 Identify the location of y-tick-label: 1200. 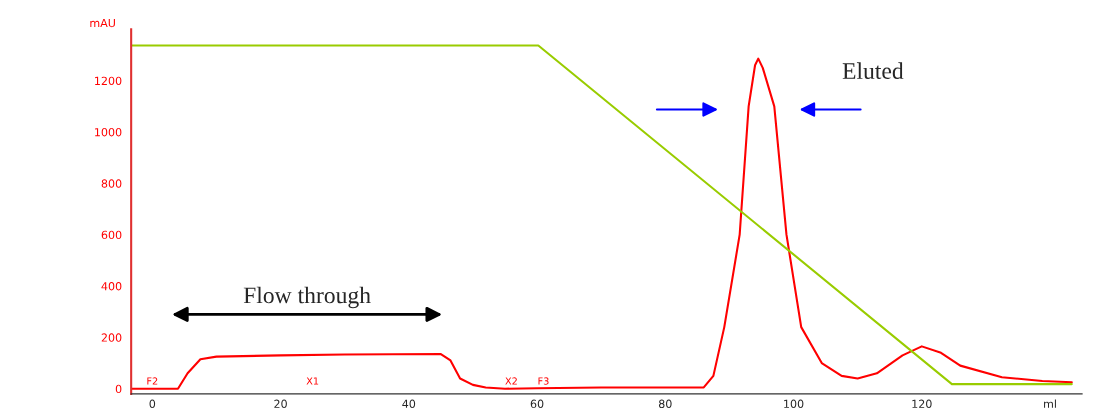
(108, 81).